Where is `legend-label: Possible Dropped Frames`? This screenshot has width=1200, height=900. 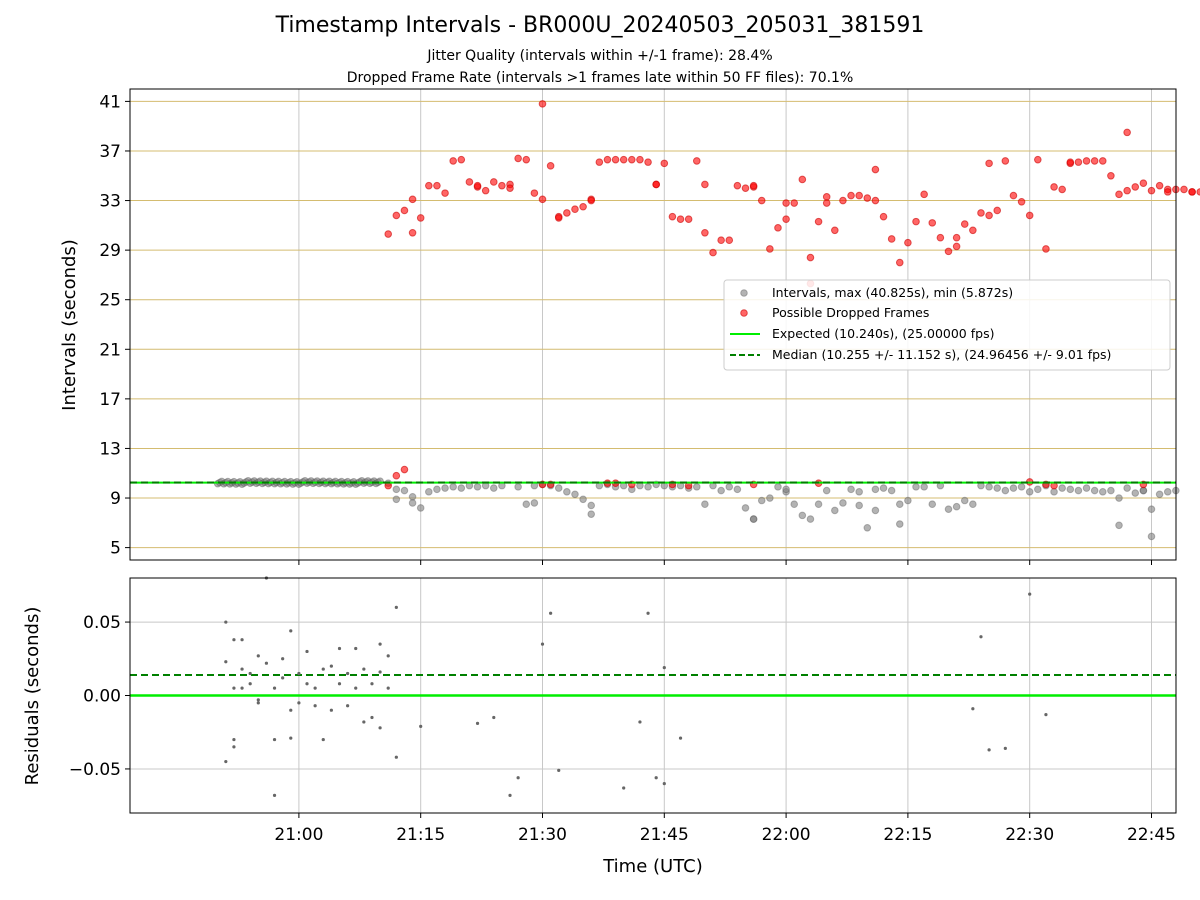
legend-label: Possible Dropped Frames is located at coordinates (850, 312).